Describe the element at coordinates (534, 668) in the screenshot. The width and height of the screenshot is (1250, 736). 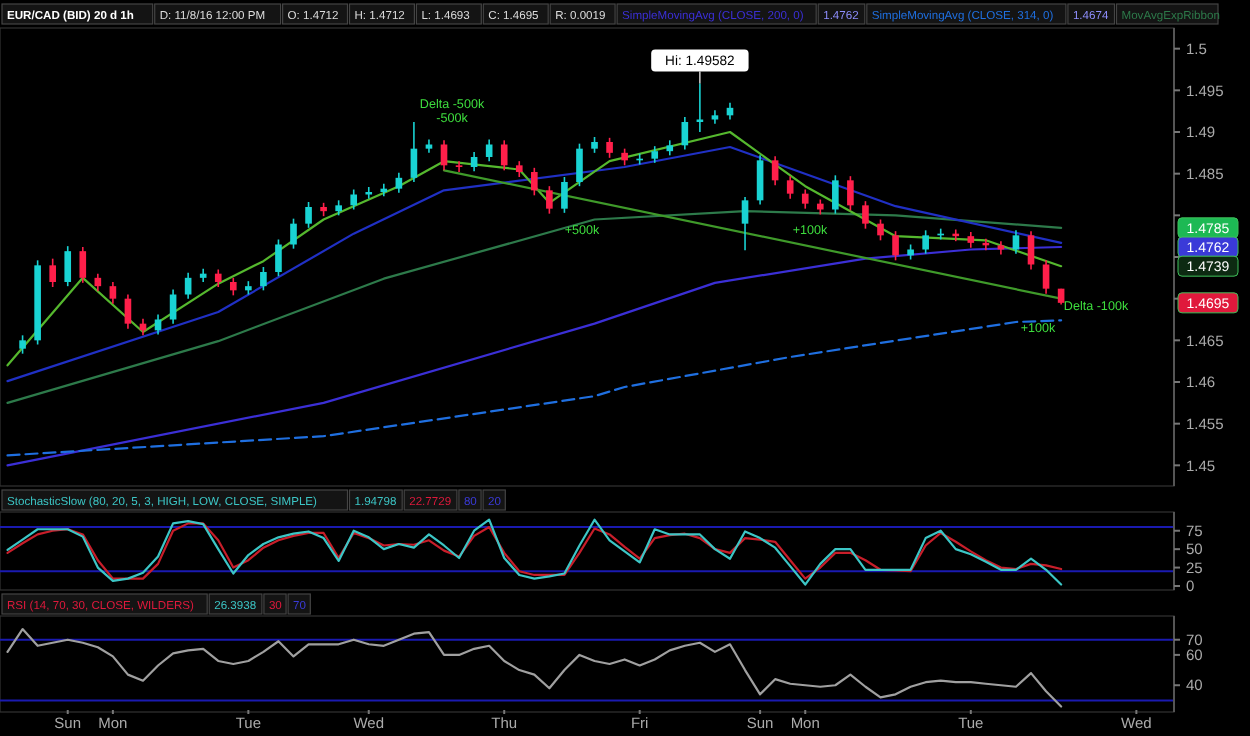
I see `line-series` at that location.